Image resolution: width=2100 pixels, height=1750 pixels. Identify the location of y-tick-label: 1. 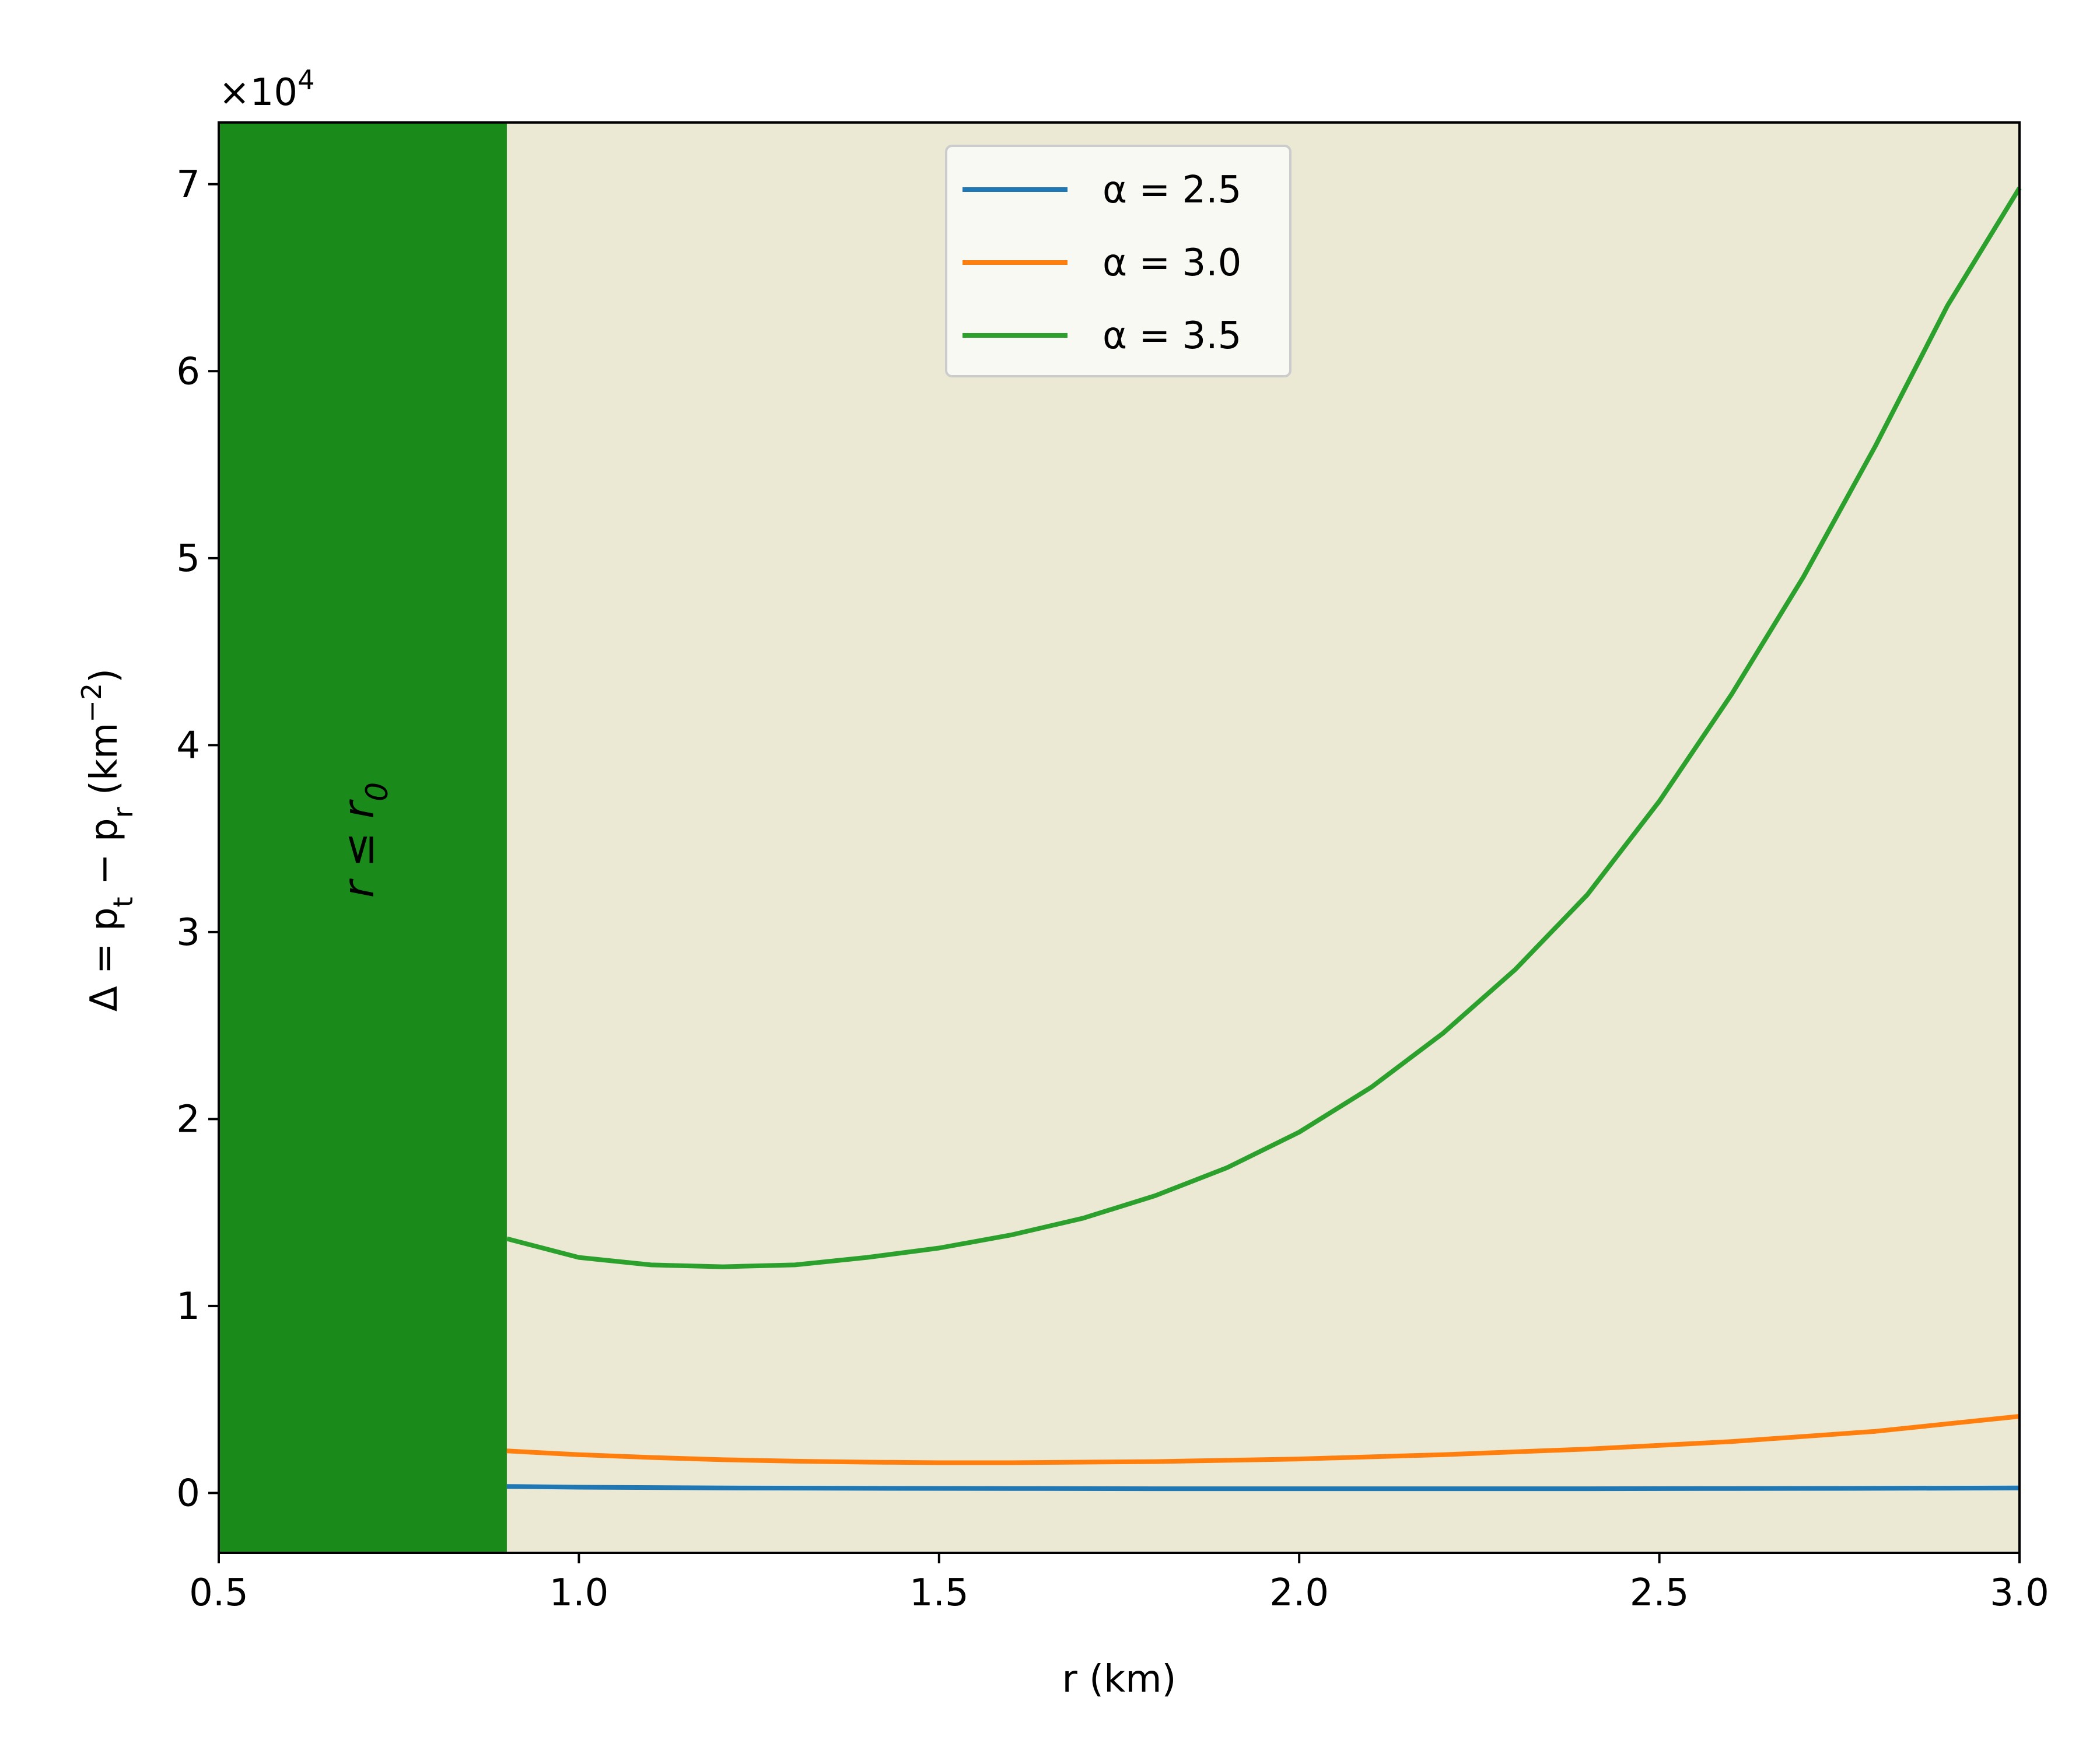
(188, 1307).